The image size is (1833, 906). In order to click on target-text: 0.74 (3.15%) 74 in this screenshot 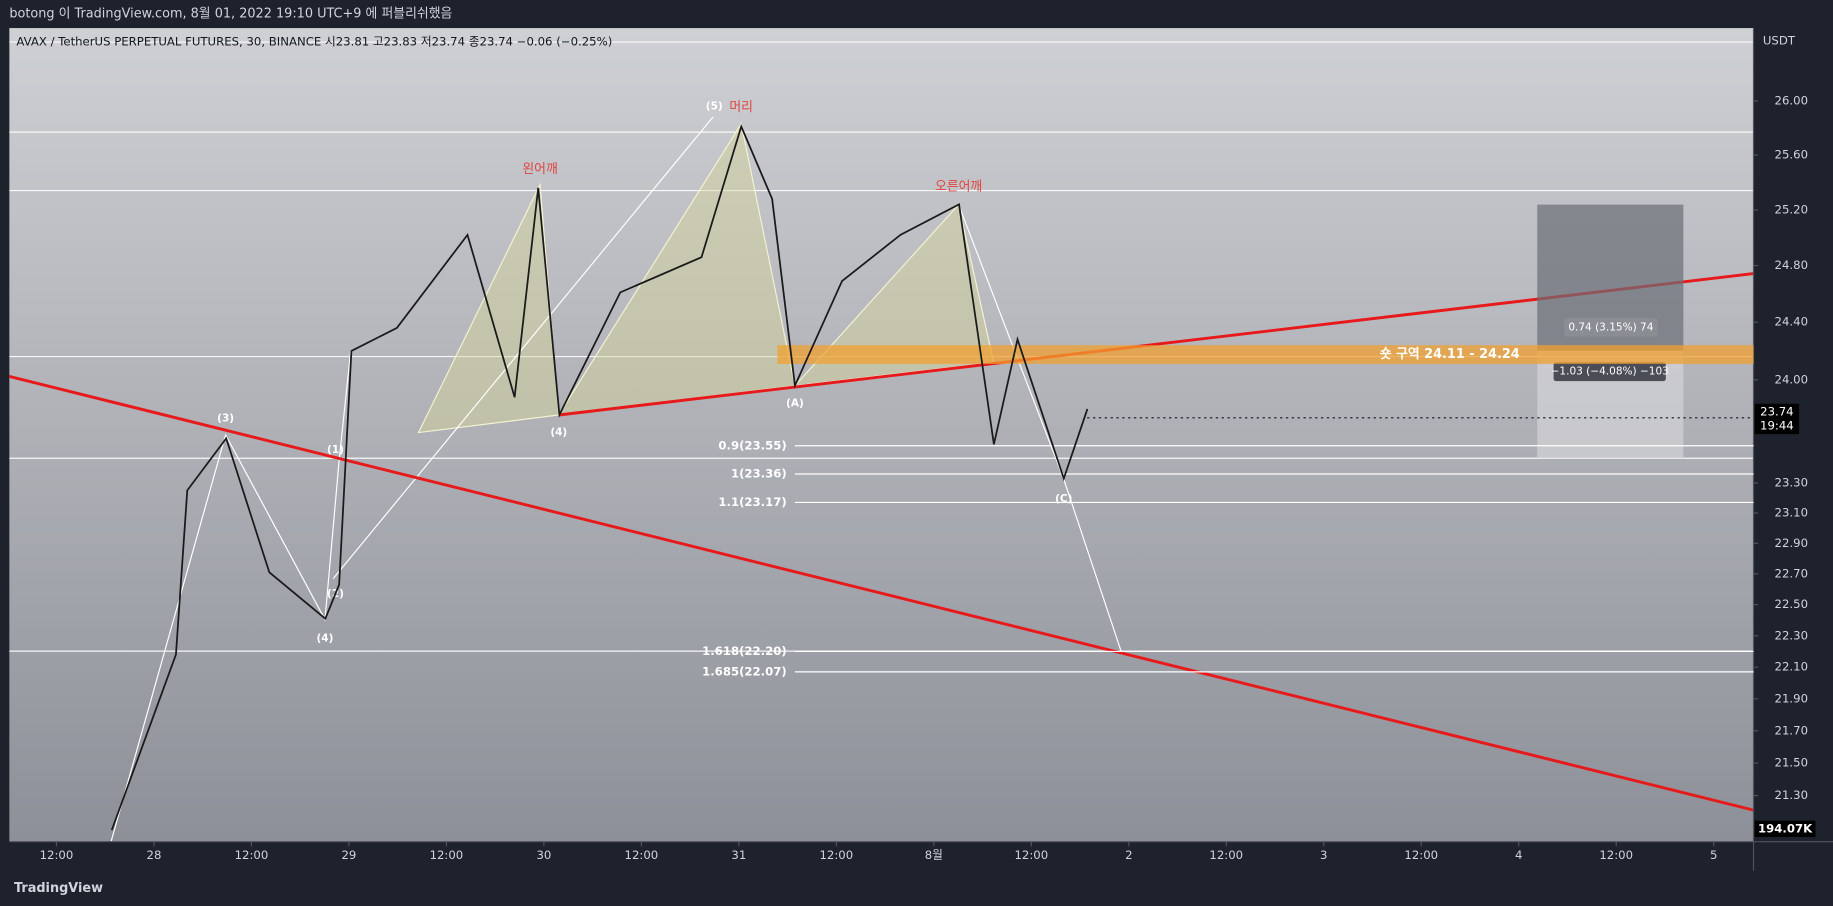, I will do `click(1610, 327)`.